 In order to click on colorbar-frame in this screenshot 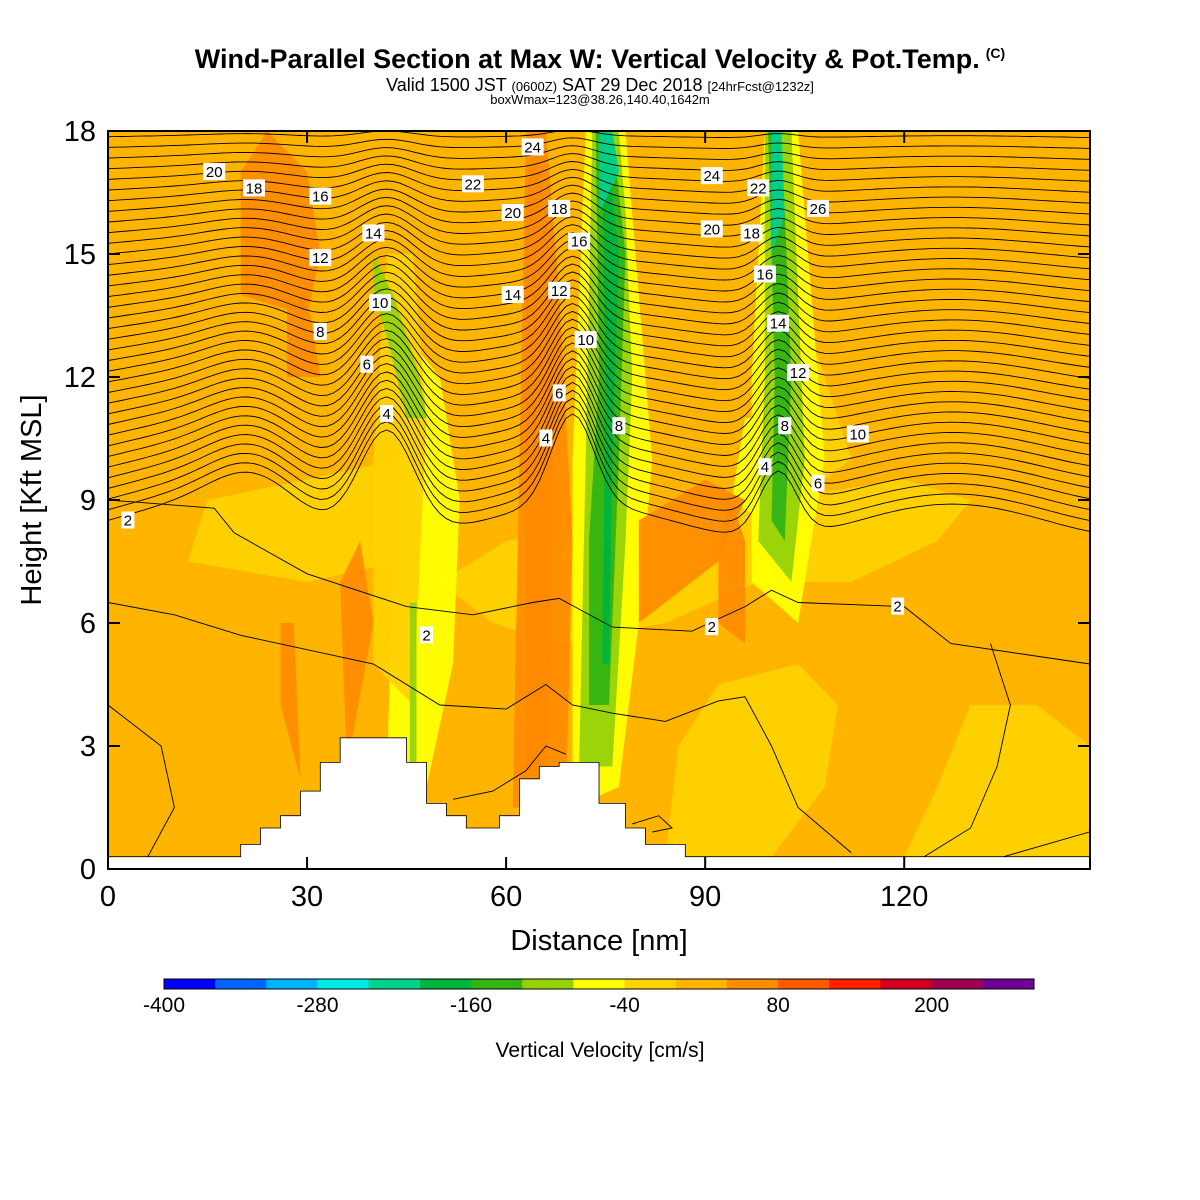, I will do `click(599, 984)`.